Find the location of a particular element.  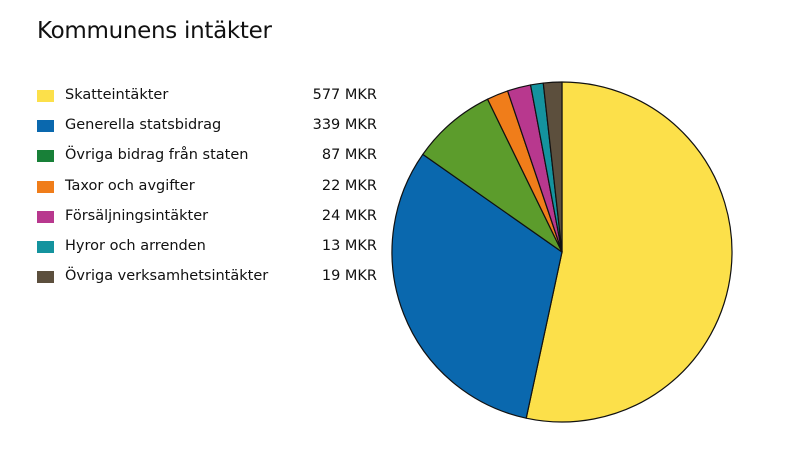

legend-item: Övriga bidrag från staten 87 MKR is located at coordinates (207, 162).